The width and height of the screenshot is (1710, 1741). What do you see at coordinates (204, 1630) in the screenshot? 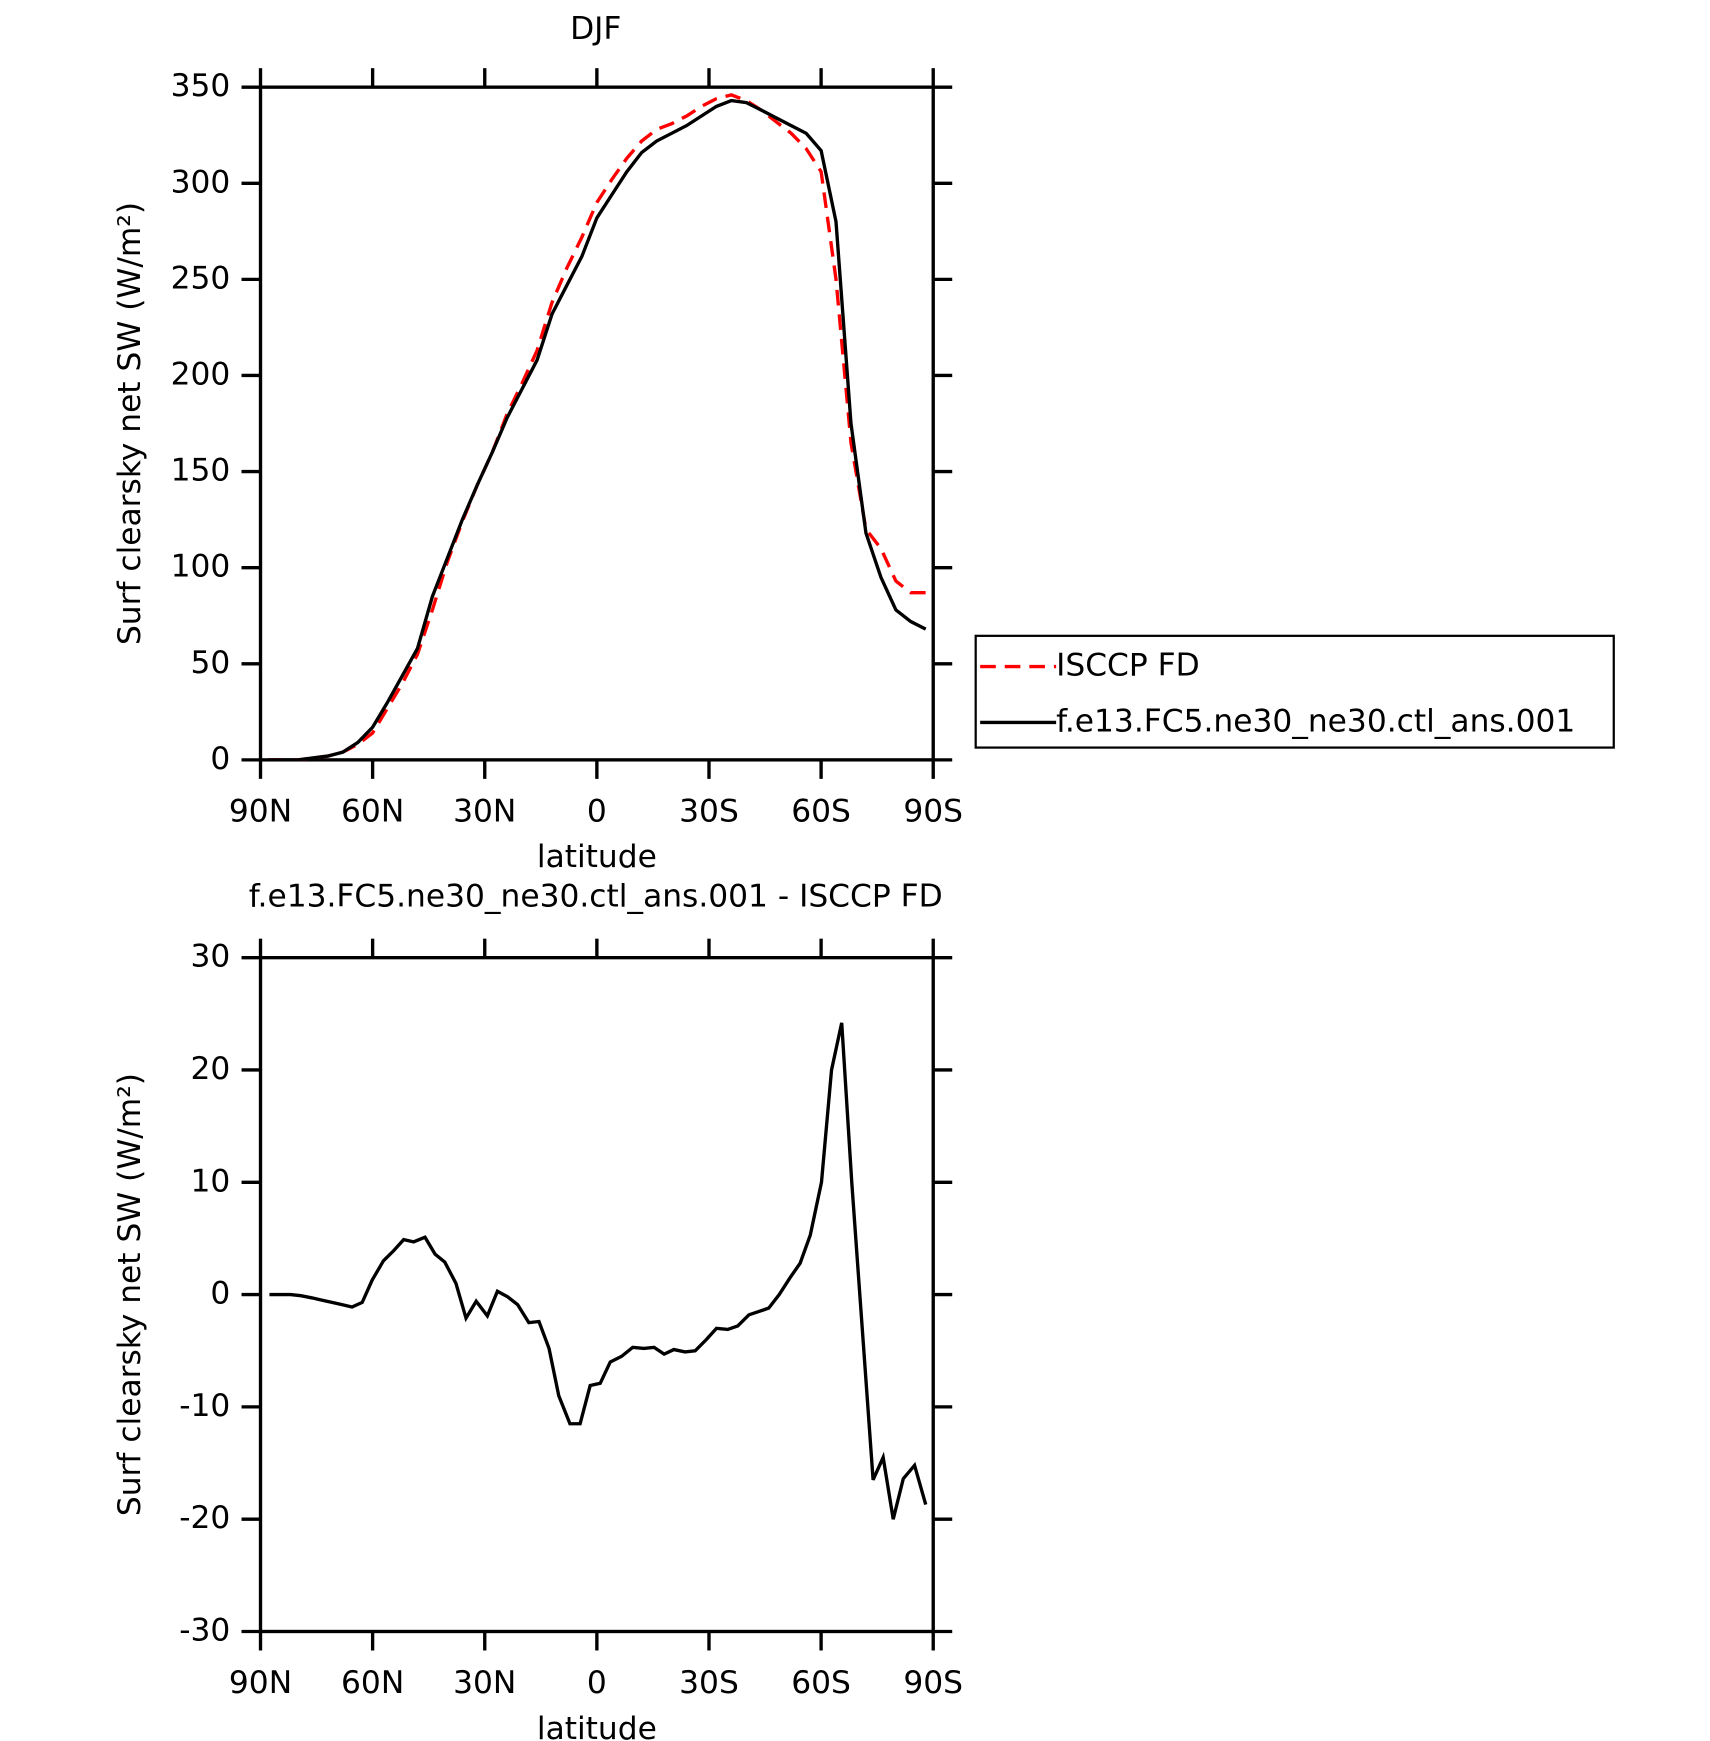
I see `y-tick-label: -30` at bounding box center [204, 1630].